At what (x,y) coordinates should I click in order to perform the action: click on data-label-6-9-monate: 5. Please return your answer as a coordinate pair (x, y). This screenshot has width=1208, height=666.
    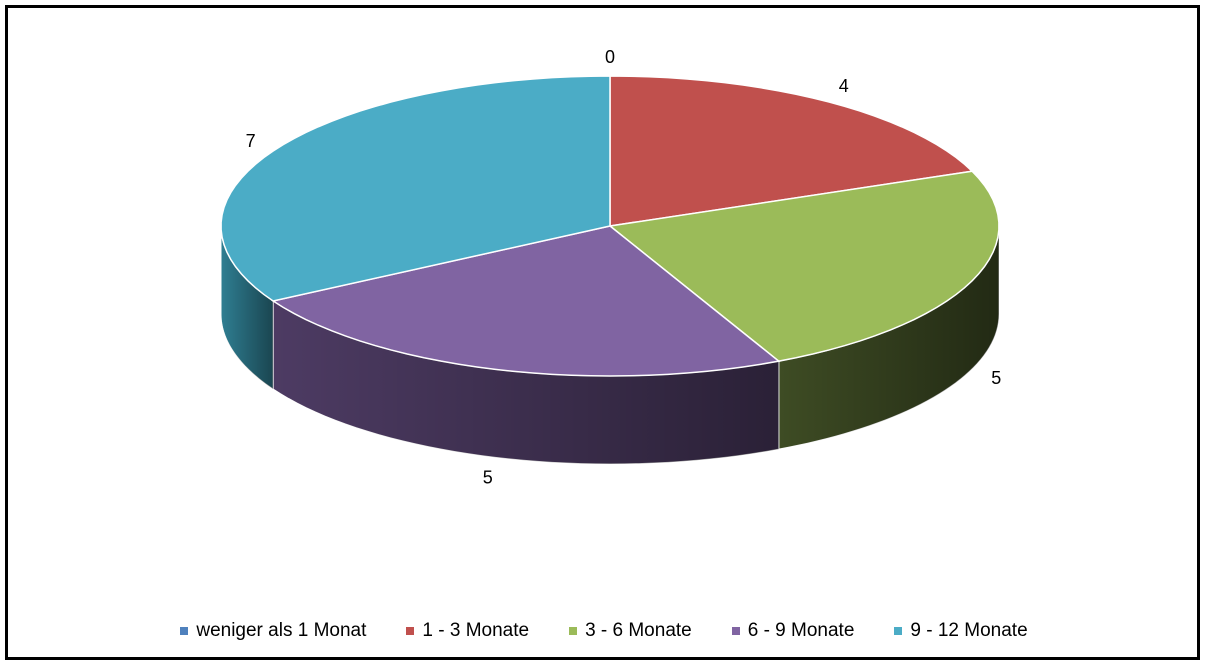
    Looking at the image, I should click on (488, 477).